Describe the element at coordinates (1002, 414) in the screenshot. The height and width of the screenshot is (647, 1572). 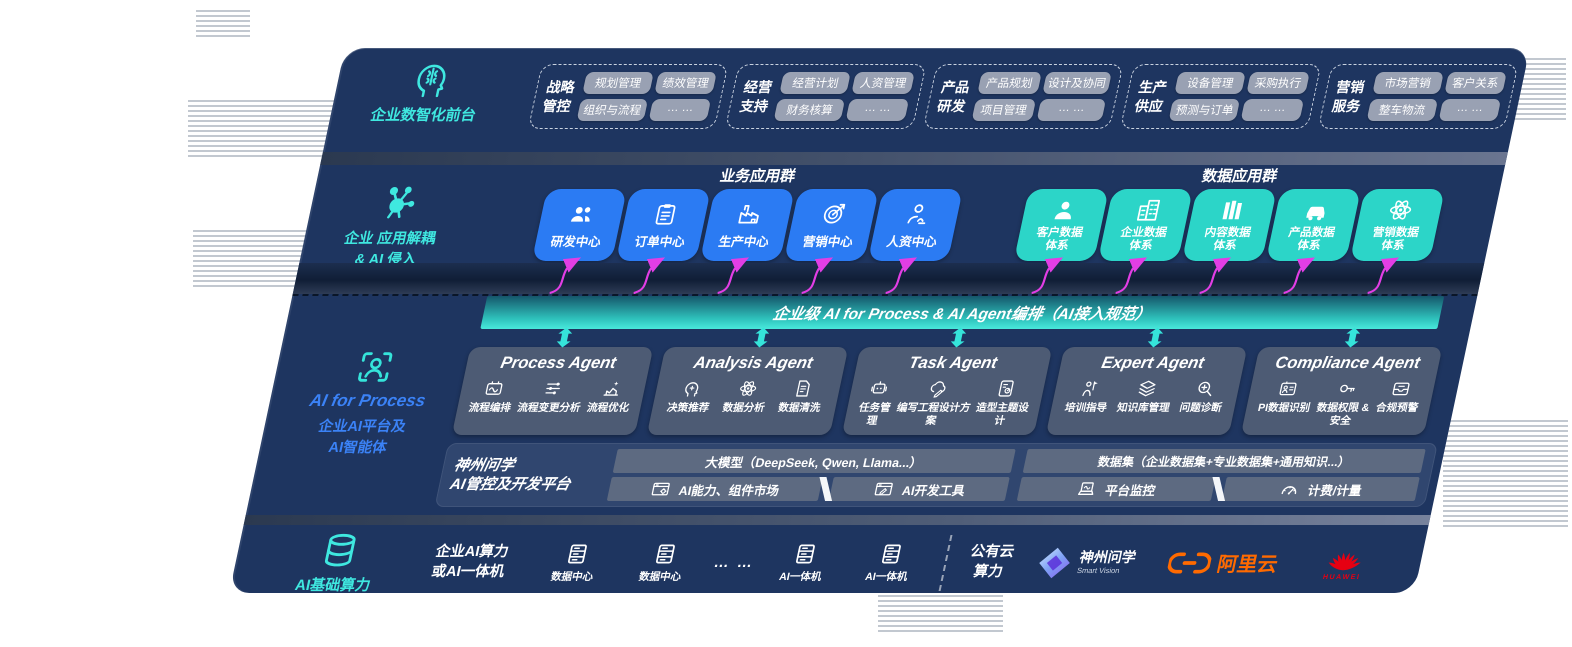
I see `agent-item-label: 造型主题设计` at that location.